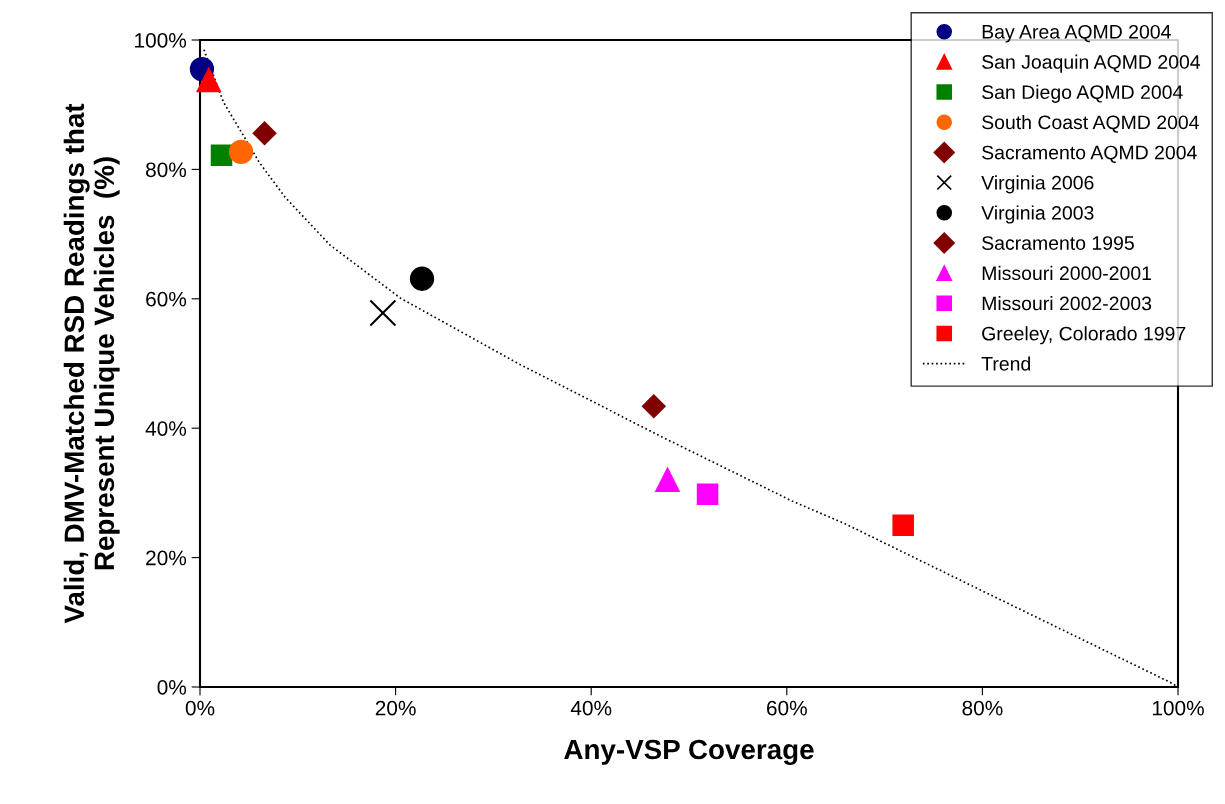 This screenshot has height=804, width=1225. I want to click on legend-label: Trend, so click(1005, 363).